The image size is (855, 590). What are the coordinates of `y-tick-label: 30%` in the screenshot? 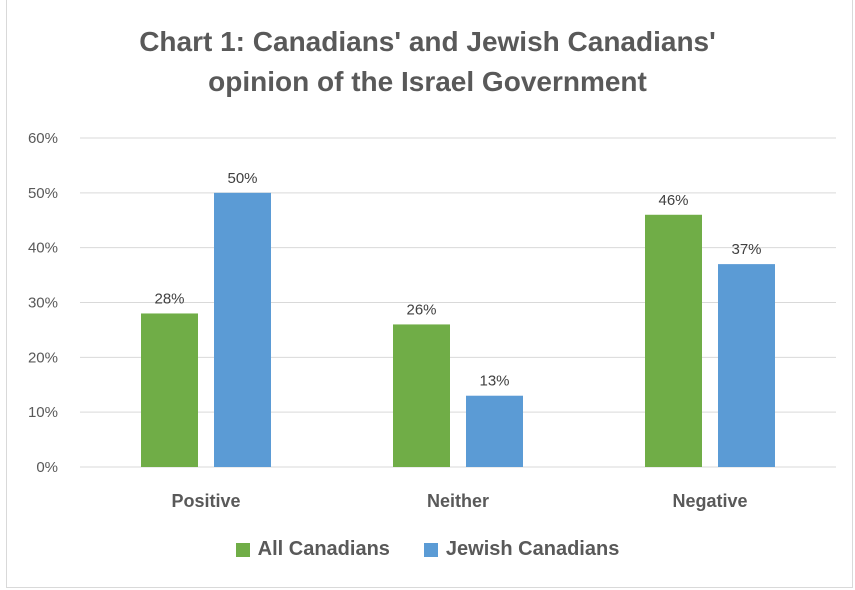 It's located at (43, 303).